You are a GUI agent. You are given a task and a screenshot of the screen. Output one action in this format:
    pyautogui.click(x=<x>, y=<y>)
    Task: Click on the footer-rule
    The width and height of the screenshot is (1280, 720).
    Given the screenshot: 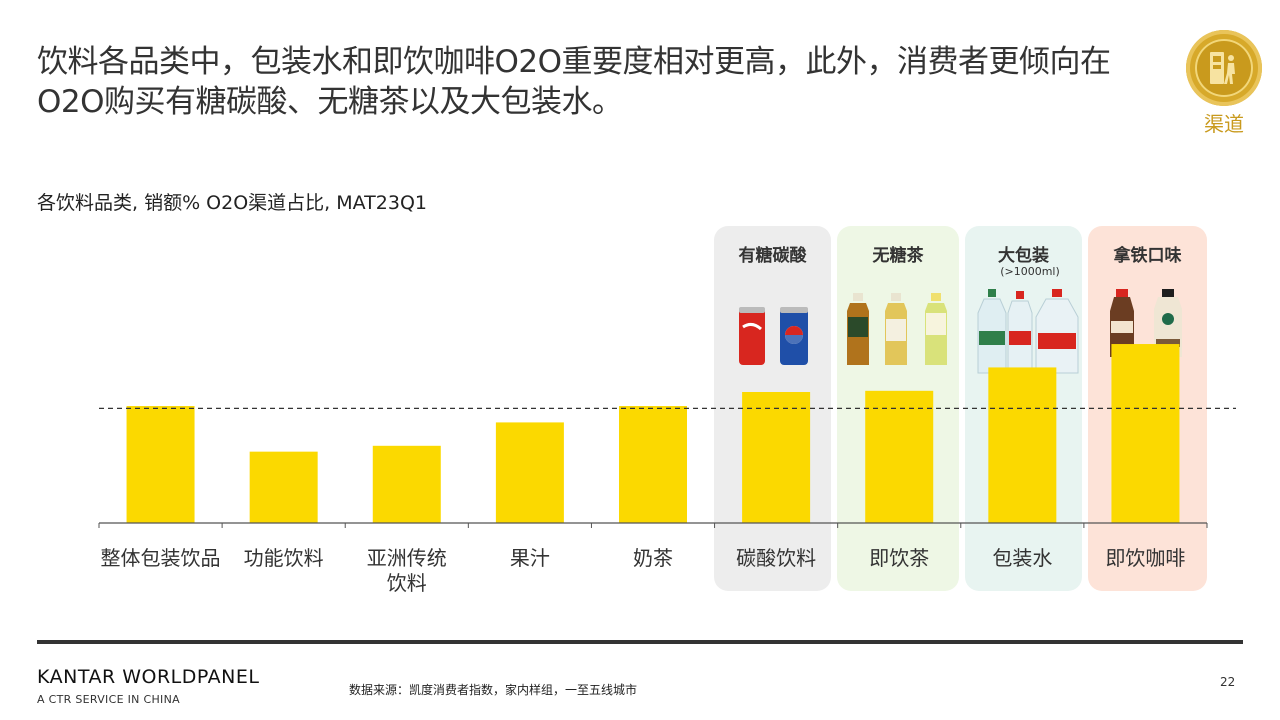 What is the action you would take?
    pyautogui.click(x=640, y=642)
    